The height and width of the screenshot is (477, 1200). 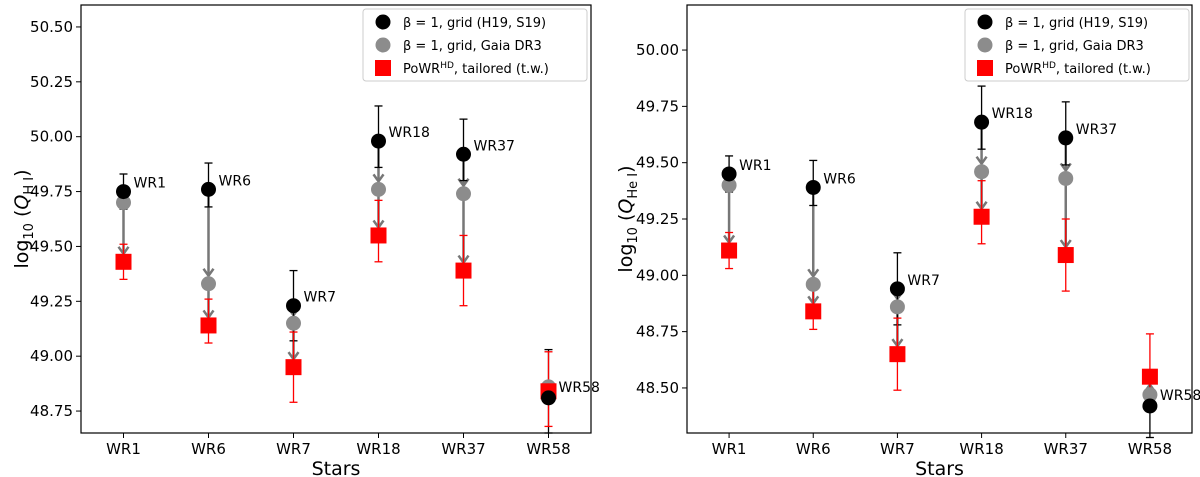 I want to click on y-tick-label: 50.25, so click(x=51, y=82).